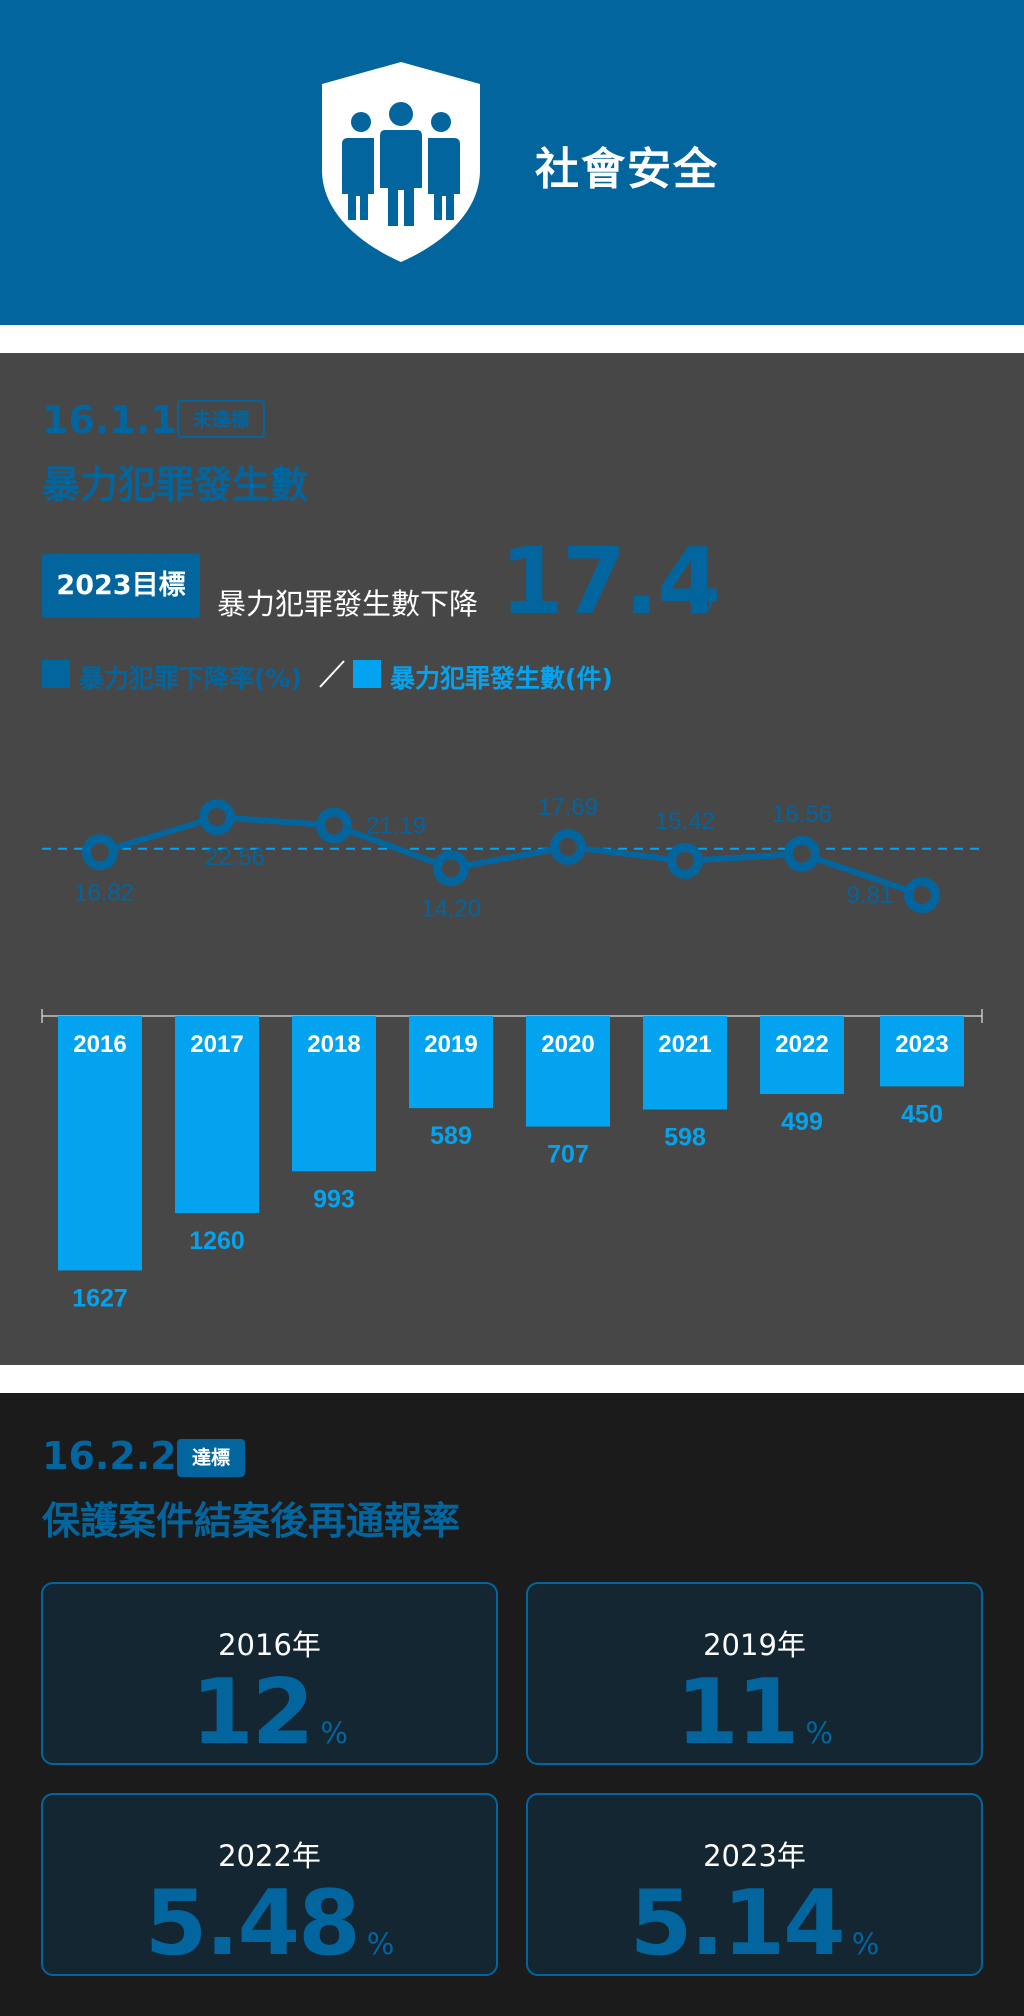 The height and width of the screenshot is (2016, 1024). Describe the element at coordinates (450, 1044) in the screenshot. I see `bar-category-label: 2019` at that location.